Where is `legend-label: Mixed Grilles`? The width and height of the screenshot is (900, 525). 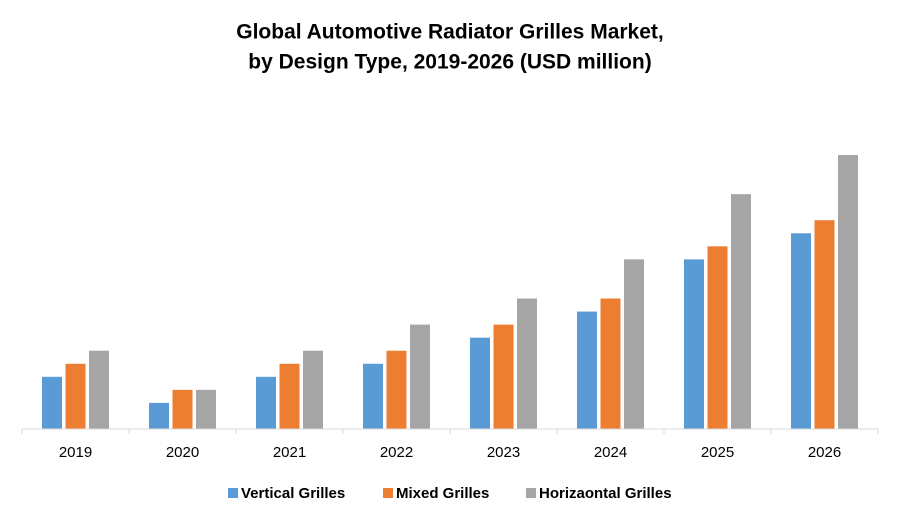 legend-label: Mixed Grilles is located at coordinates (442, 493).